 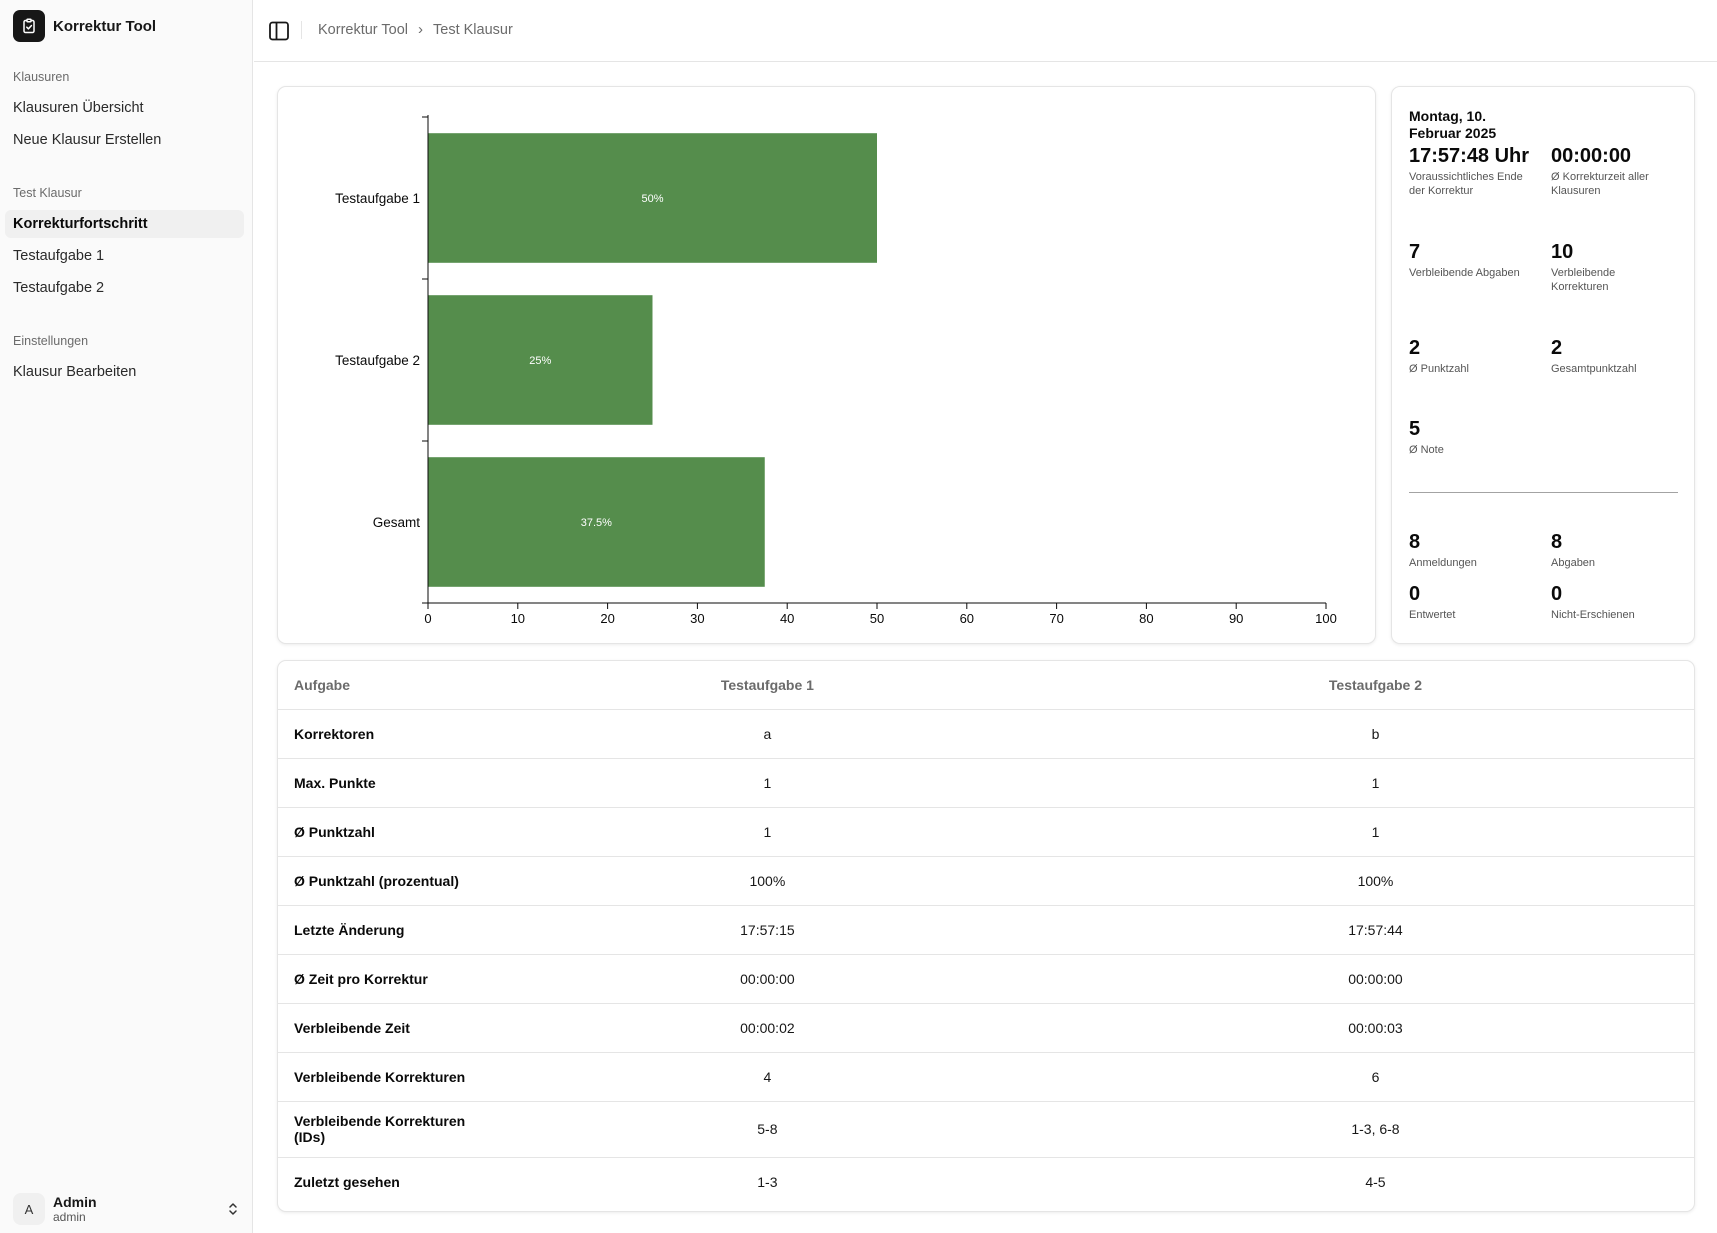 I want to click on stat-avg-time-all: 00:00:00 Ø Korrekturzeit aller Klausuren, so click(x=1616, y=171).